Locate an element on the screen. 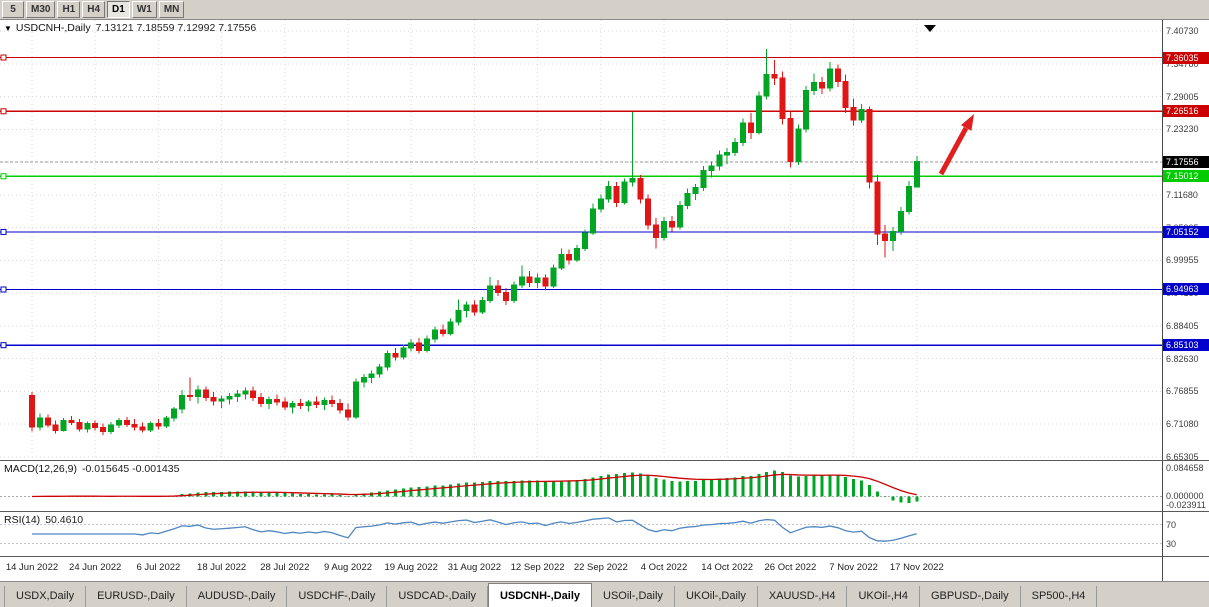 The image size is (1209, 607). rsi-panel: RSI(14) 50.4610 70 30 is located at coordinates (604, 533).